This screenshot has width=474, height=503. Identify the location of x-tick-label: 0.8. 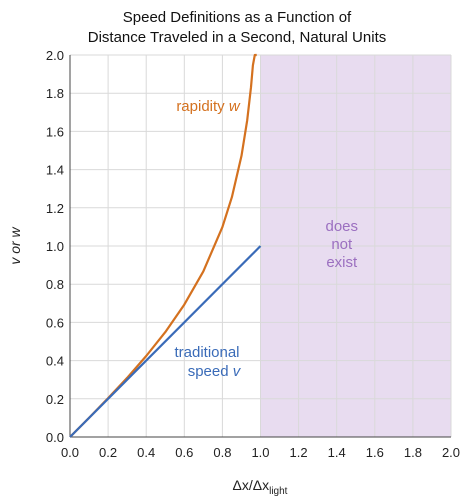
(222, 452).